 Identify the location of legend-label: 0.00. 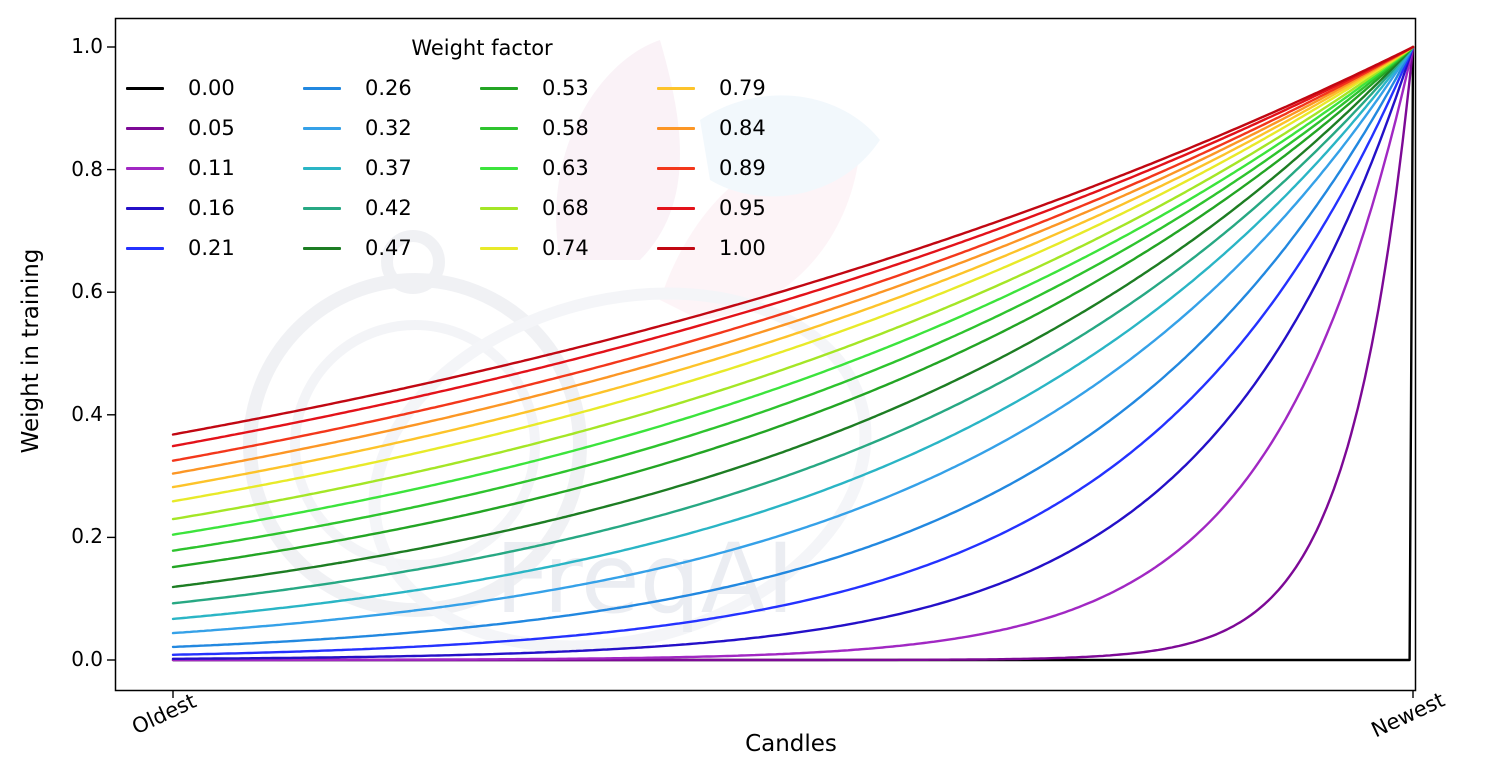
(211, 88).